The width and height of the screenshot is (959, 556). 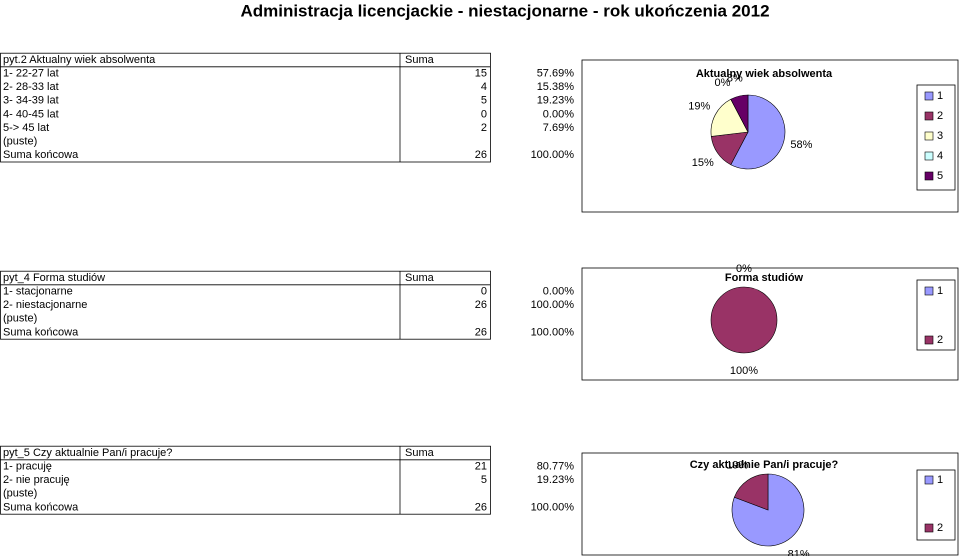 What do you see at coordinates (703, 163) in the screenshot?
I see `slice-label: 15%` at bounding box center [703, 163].